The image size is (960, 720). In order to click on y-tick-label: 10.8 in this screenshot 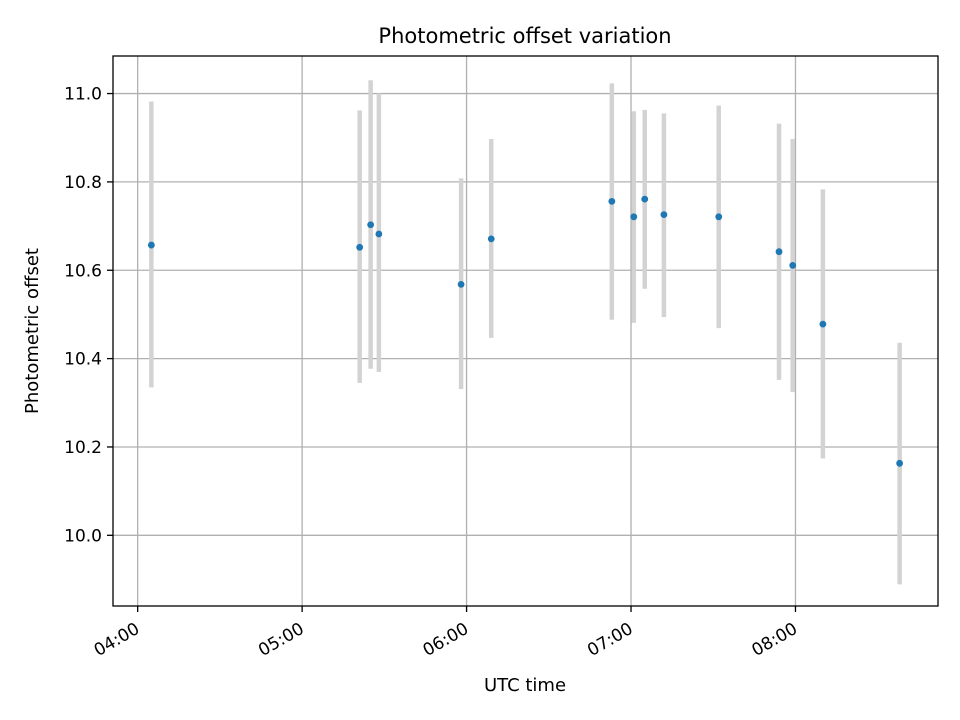, I will do `click(83, 183)`.